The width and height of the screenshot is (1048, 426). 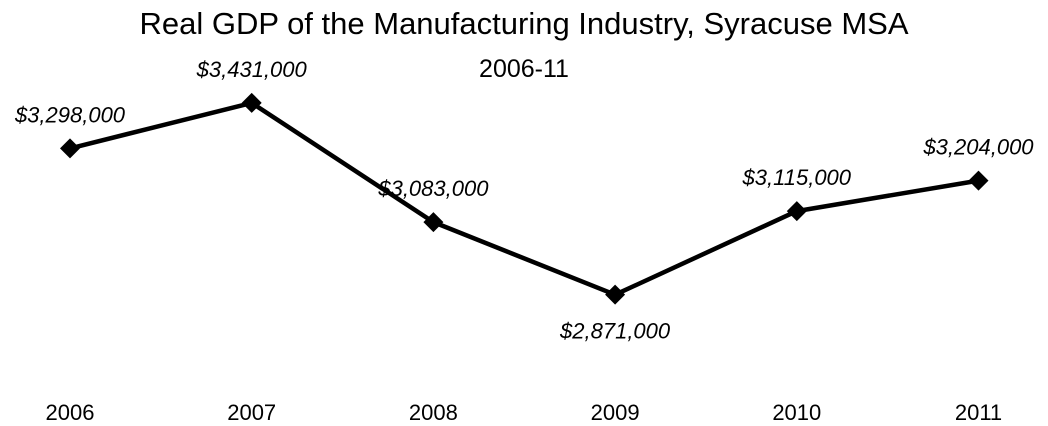 What do you see at coordinates (796, 412) in the screenshot?
I see `x-tick-label: 2010` at bounding box center [796, 412].